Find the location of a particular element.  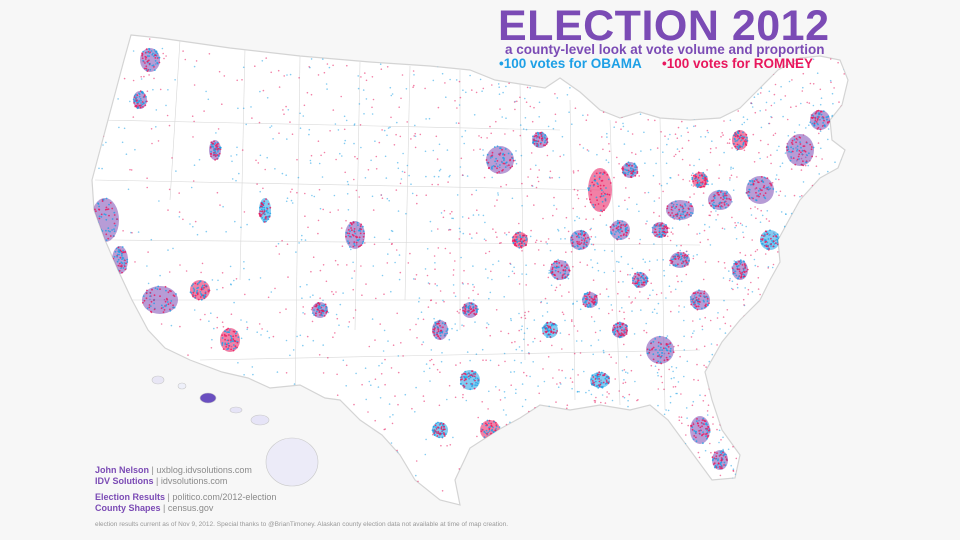

shapes-label: County Shapes is located at coordinates (128, 508).